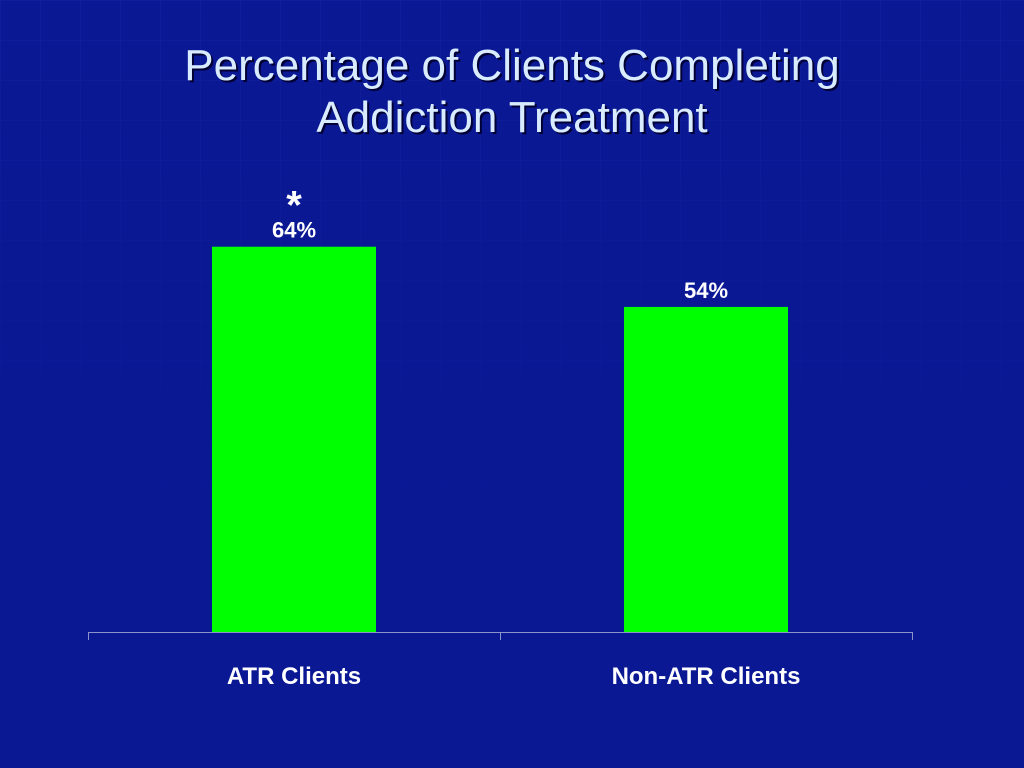 The width and height of the screenshot is (1024, 768). Describe the element at coordinates (512, 65) in the screenshot. I see `title-line-1: Percentage of Clients Completing` at that location.